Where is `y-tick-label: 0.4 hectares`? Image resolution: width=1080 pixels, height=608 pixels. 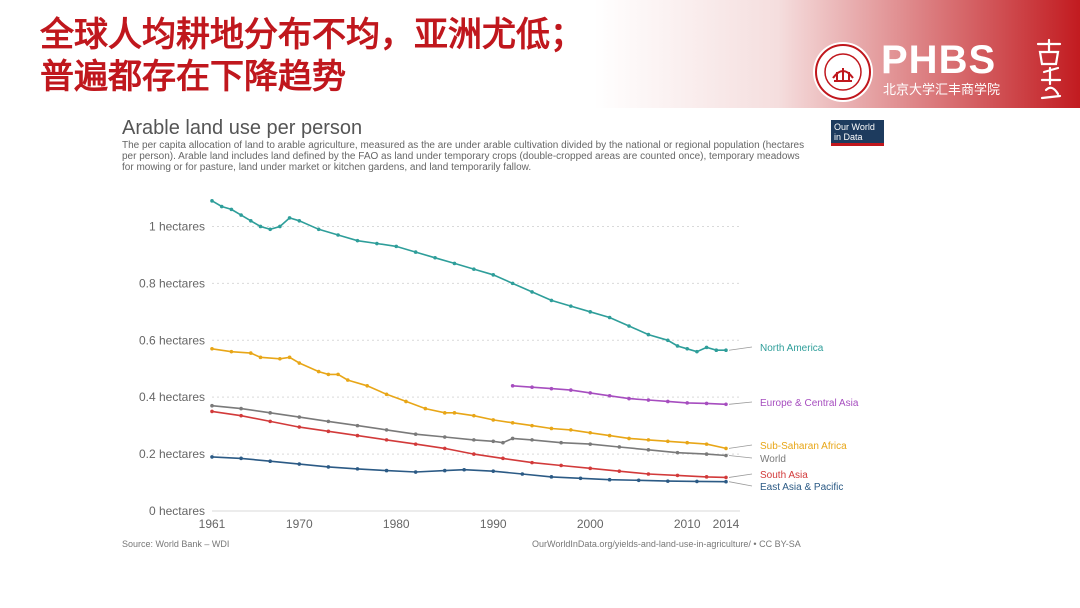
y-tick-label: 0.4 hectares is located at coordinates (172, 397).